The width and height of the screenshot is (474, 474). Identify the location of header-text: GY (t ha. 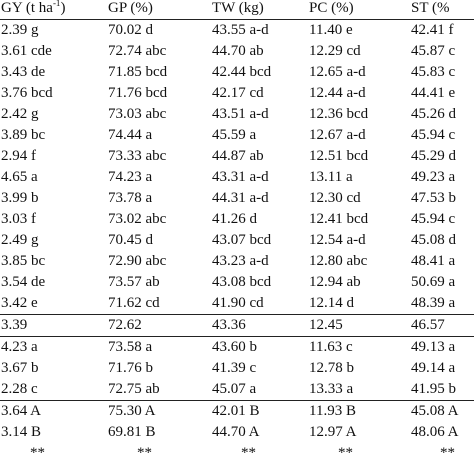
(27, 8).